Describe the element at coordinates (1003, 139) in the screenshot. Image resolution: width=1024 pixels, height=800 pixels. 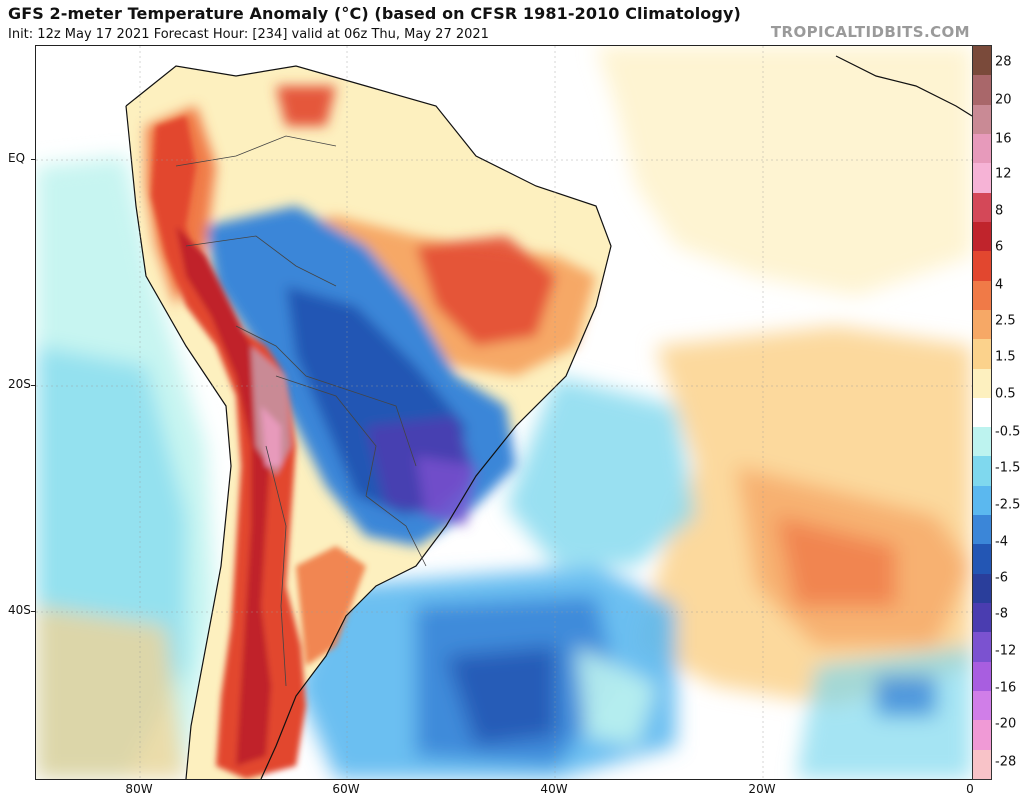
I see `colorbar-label: 16` at that location.